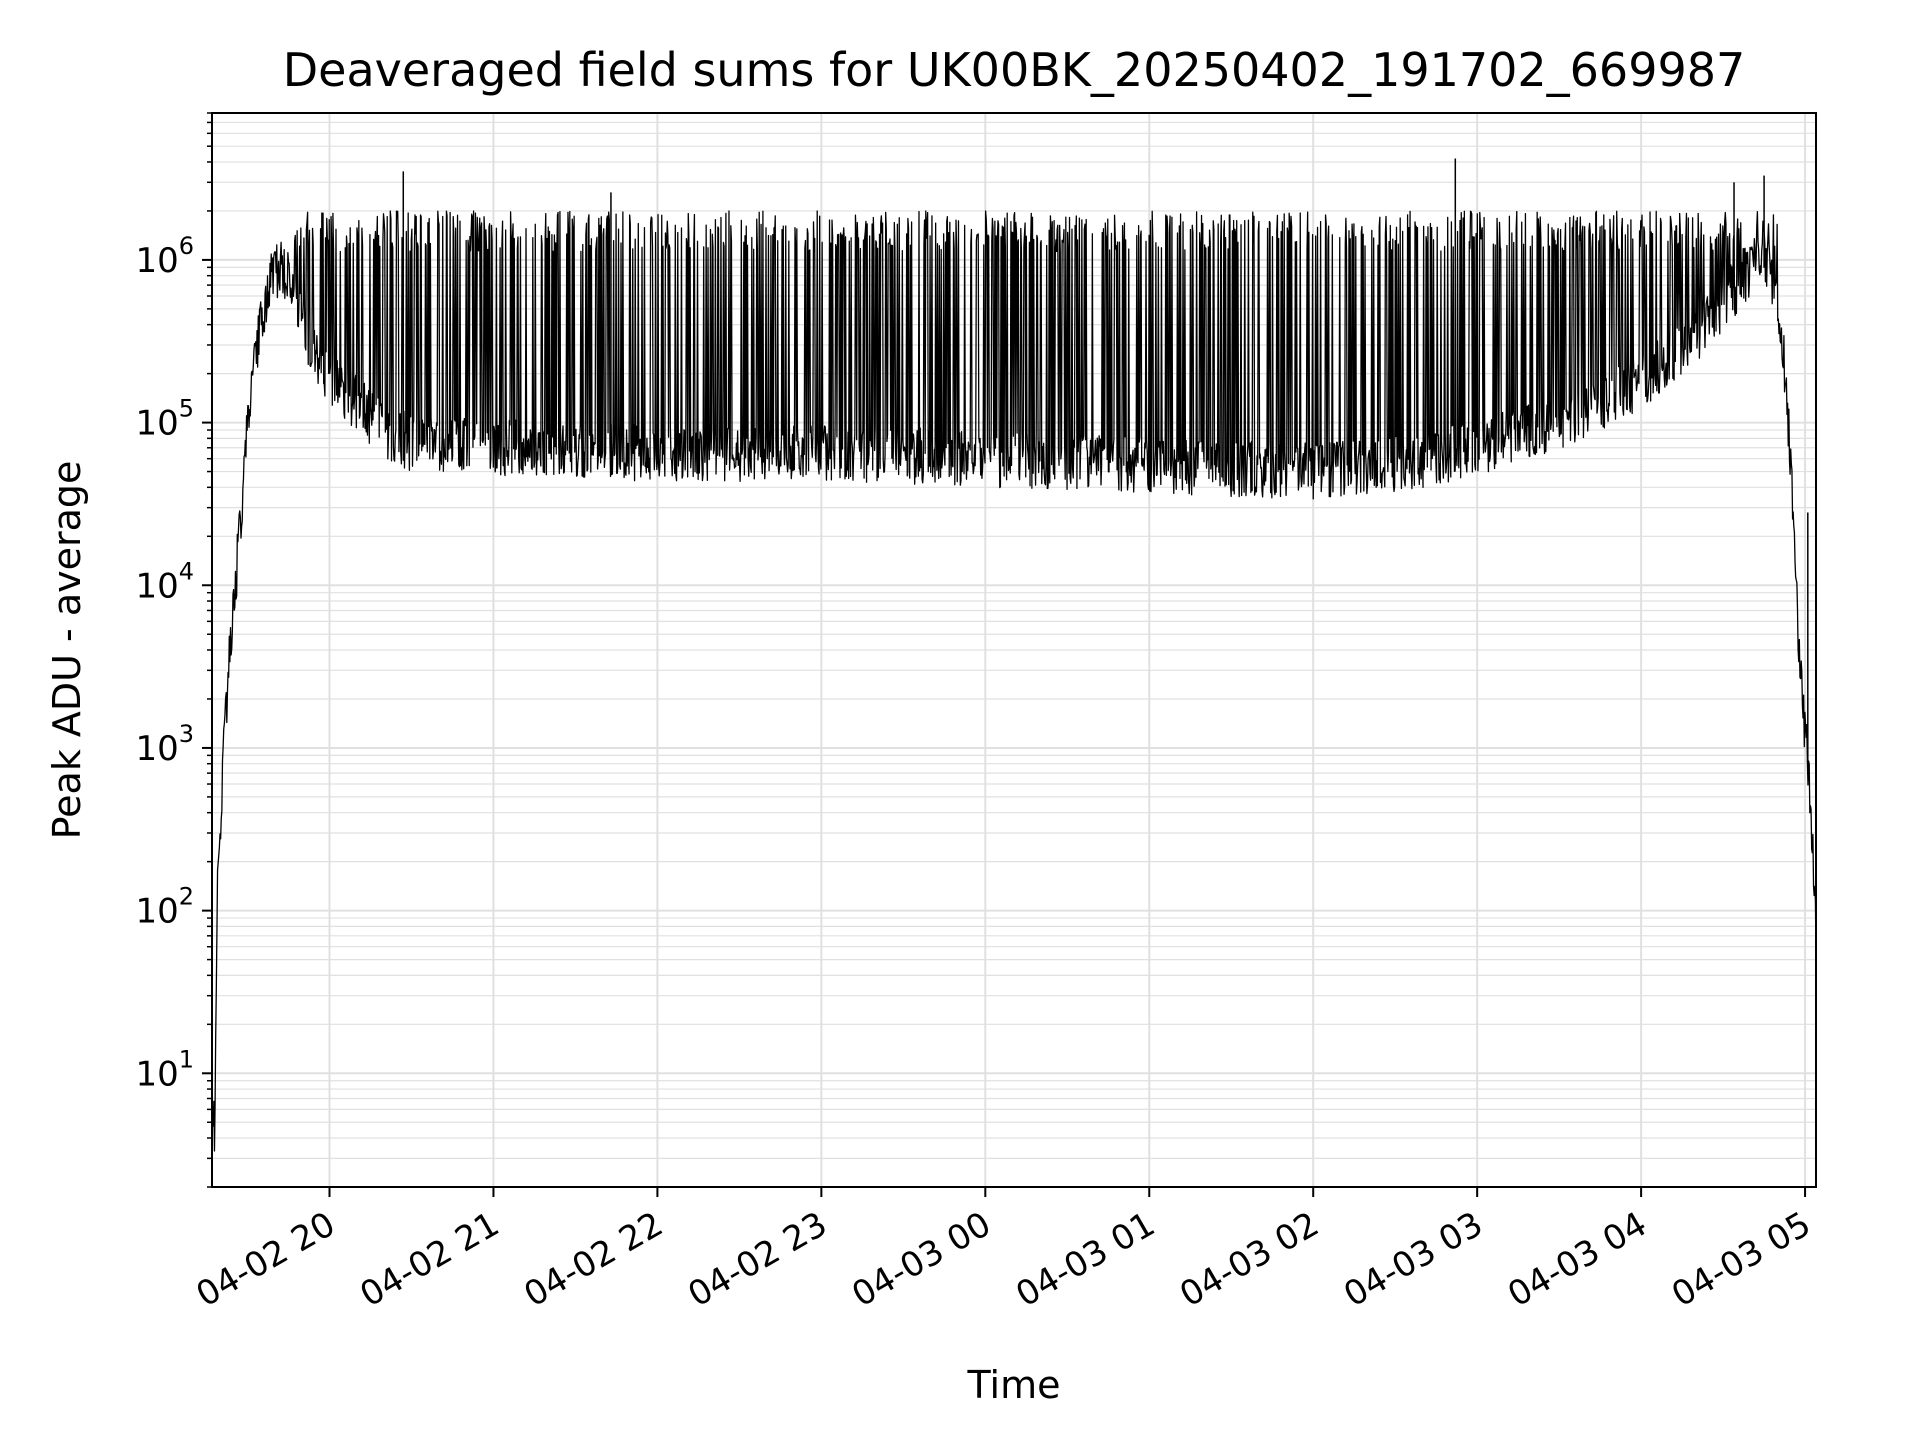 The image size is (1920, 1440). Describe the element at coordinates (164, 256) in the screenshot. I see `y-tick-label: 10⁶` at that location.